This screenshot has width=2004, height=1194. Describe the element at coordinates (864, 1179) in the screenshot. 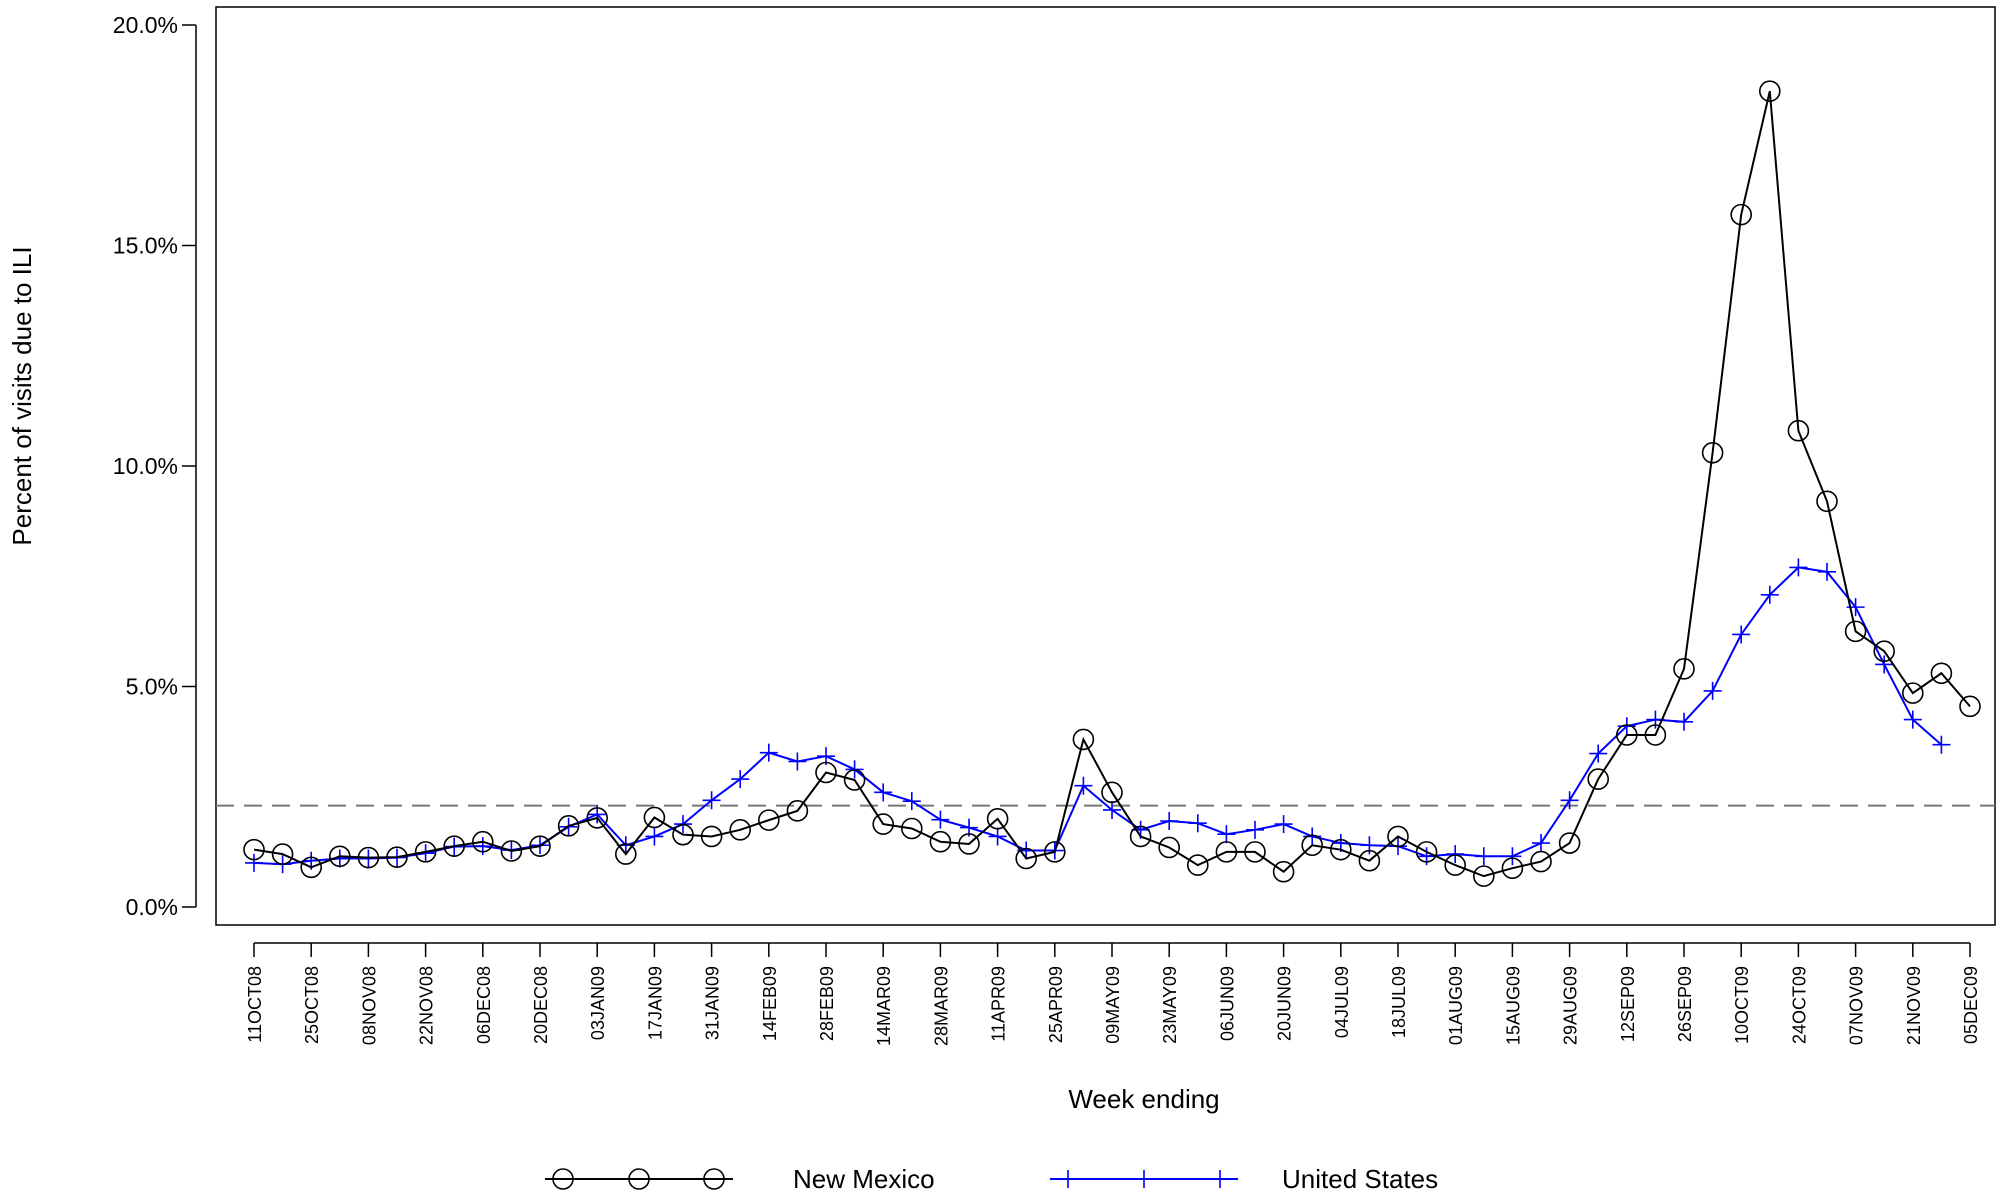

I see `legend-label-new-mexico: New Mexico` at that location.